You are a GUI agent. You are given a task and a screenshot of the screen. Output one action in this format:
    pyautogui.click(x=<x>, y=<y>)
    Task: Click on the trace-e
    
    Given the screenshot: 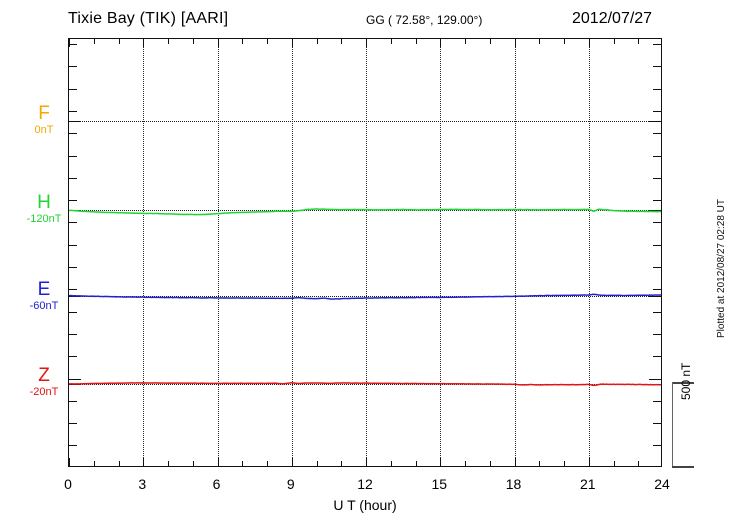 What is the action you would take?
    pyautogui.click(x=365, y=296)
    